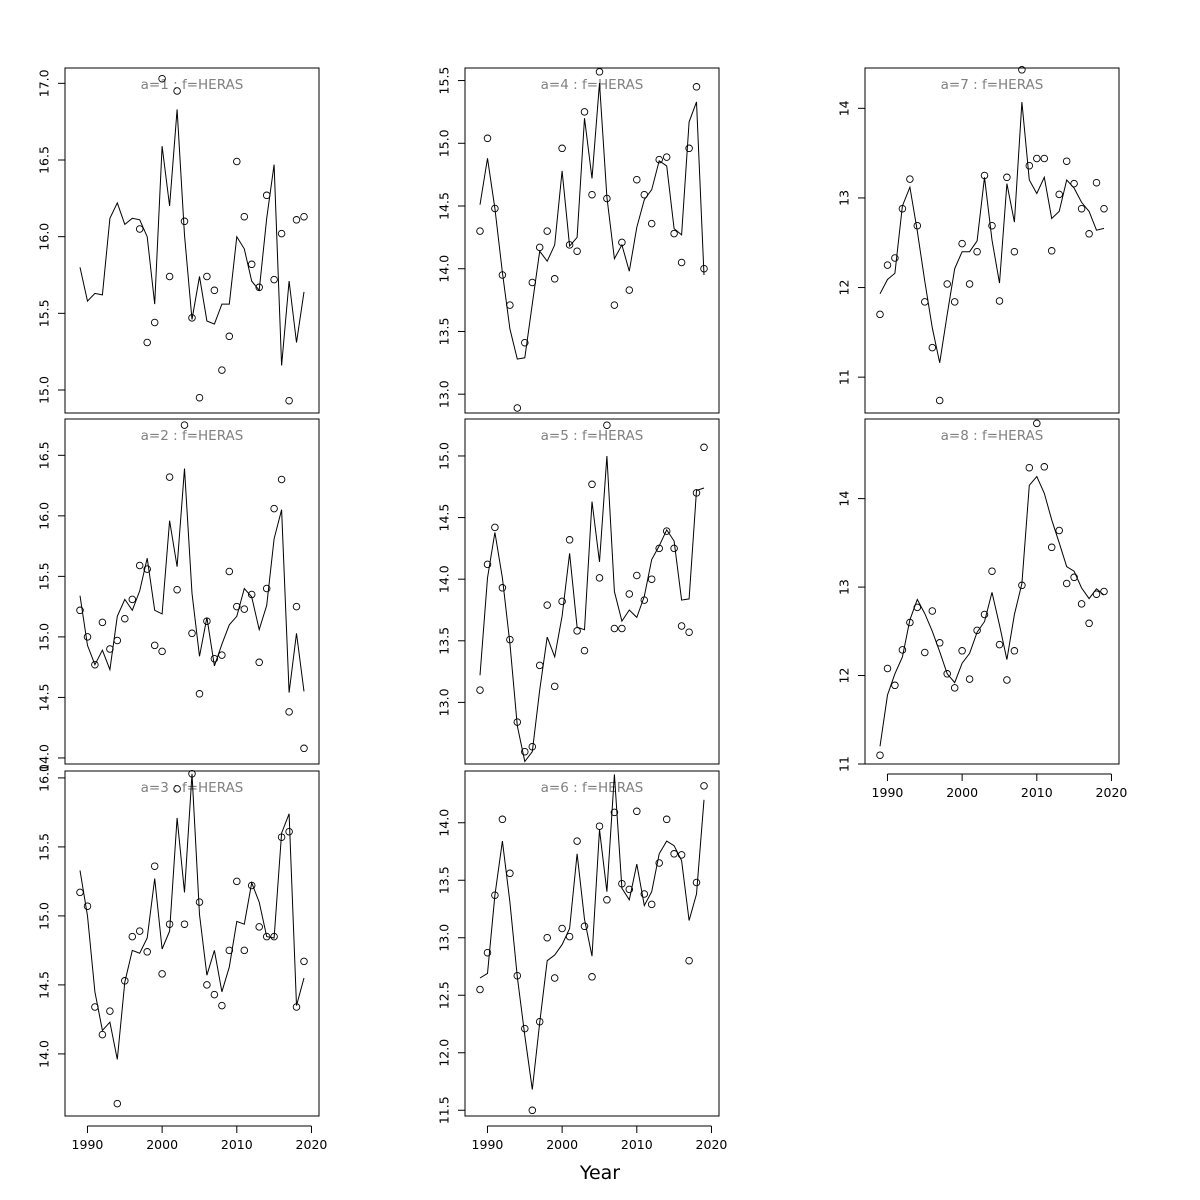 The image size is (1200, 1200). Describe the element at coordinates (192, 788) in the screenshot. I see `panel-label: a=3 : f=HERAS` at that location.